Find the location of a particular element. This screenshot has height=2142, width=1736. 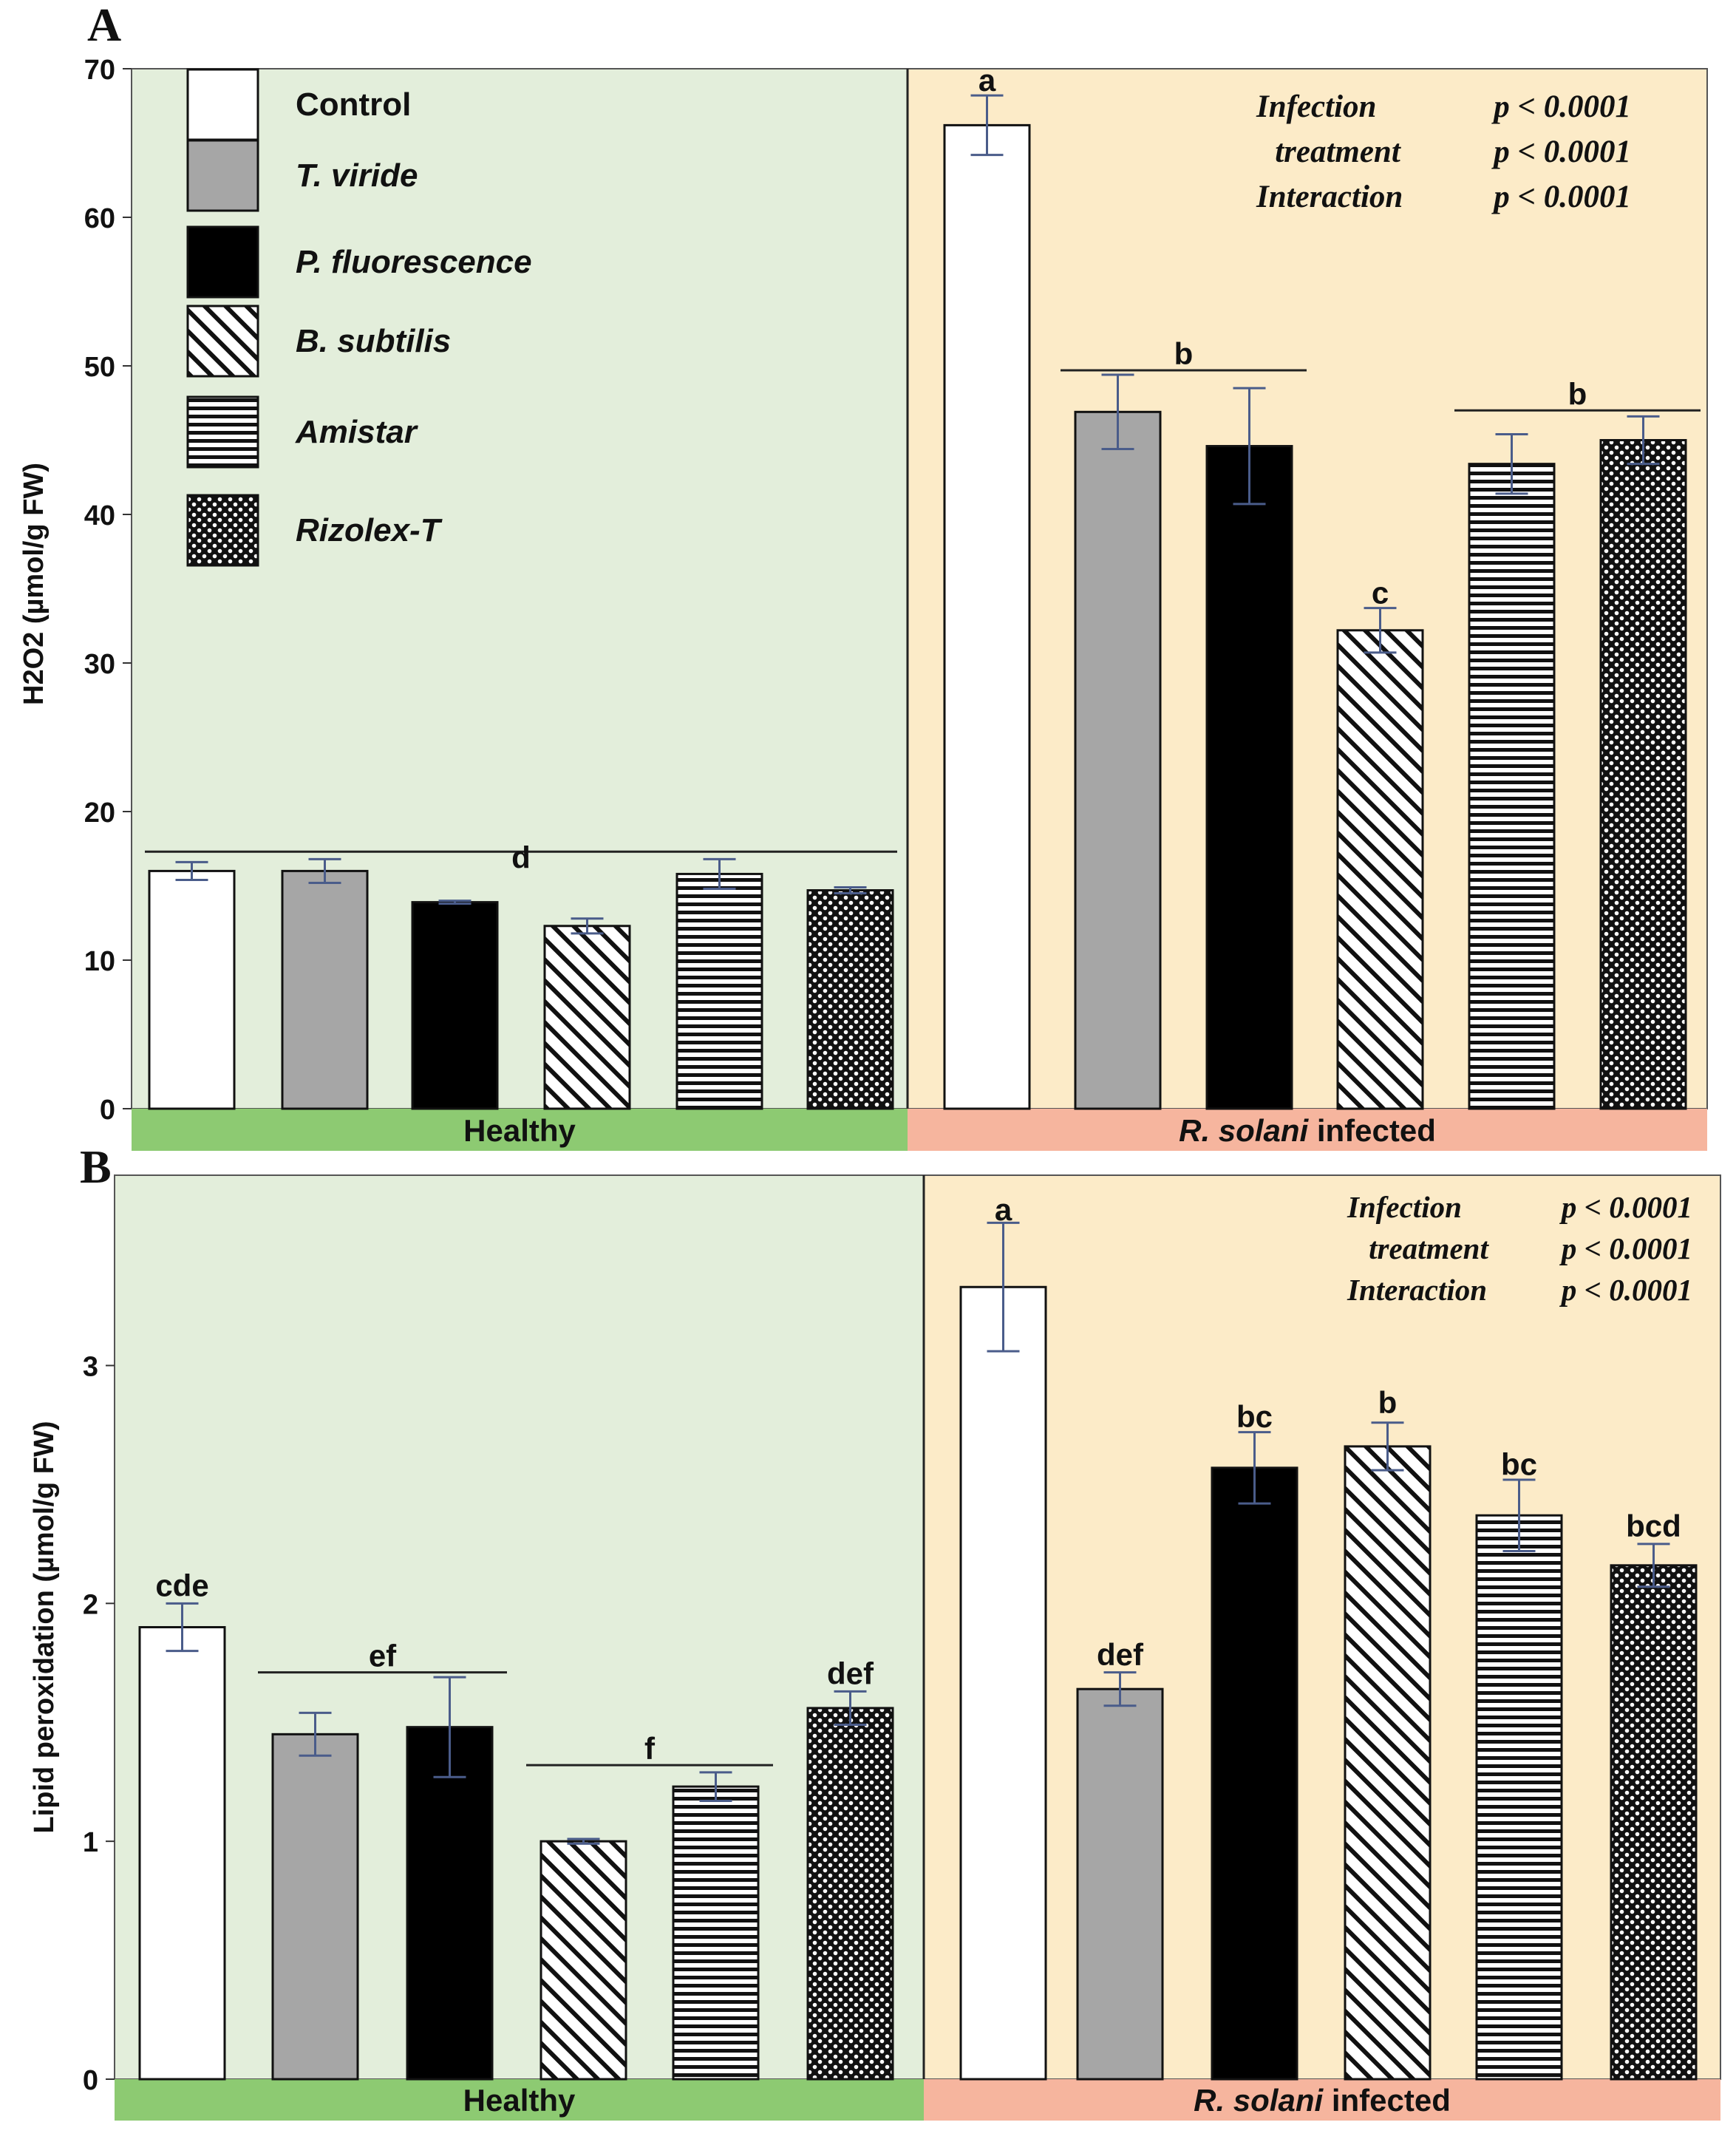

legend-label: T. viride is located at coordinates (357, 175).